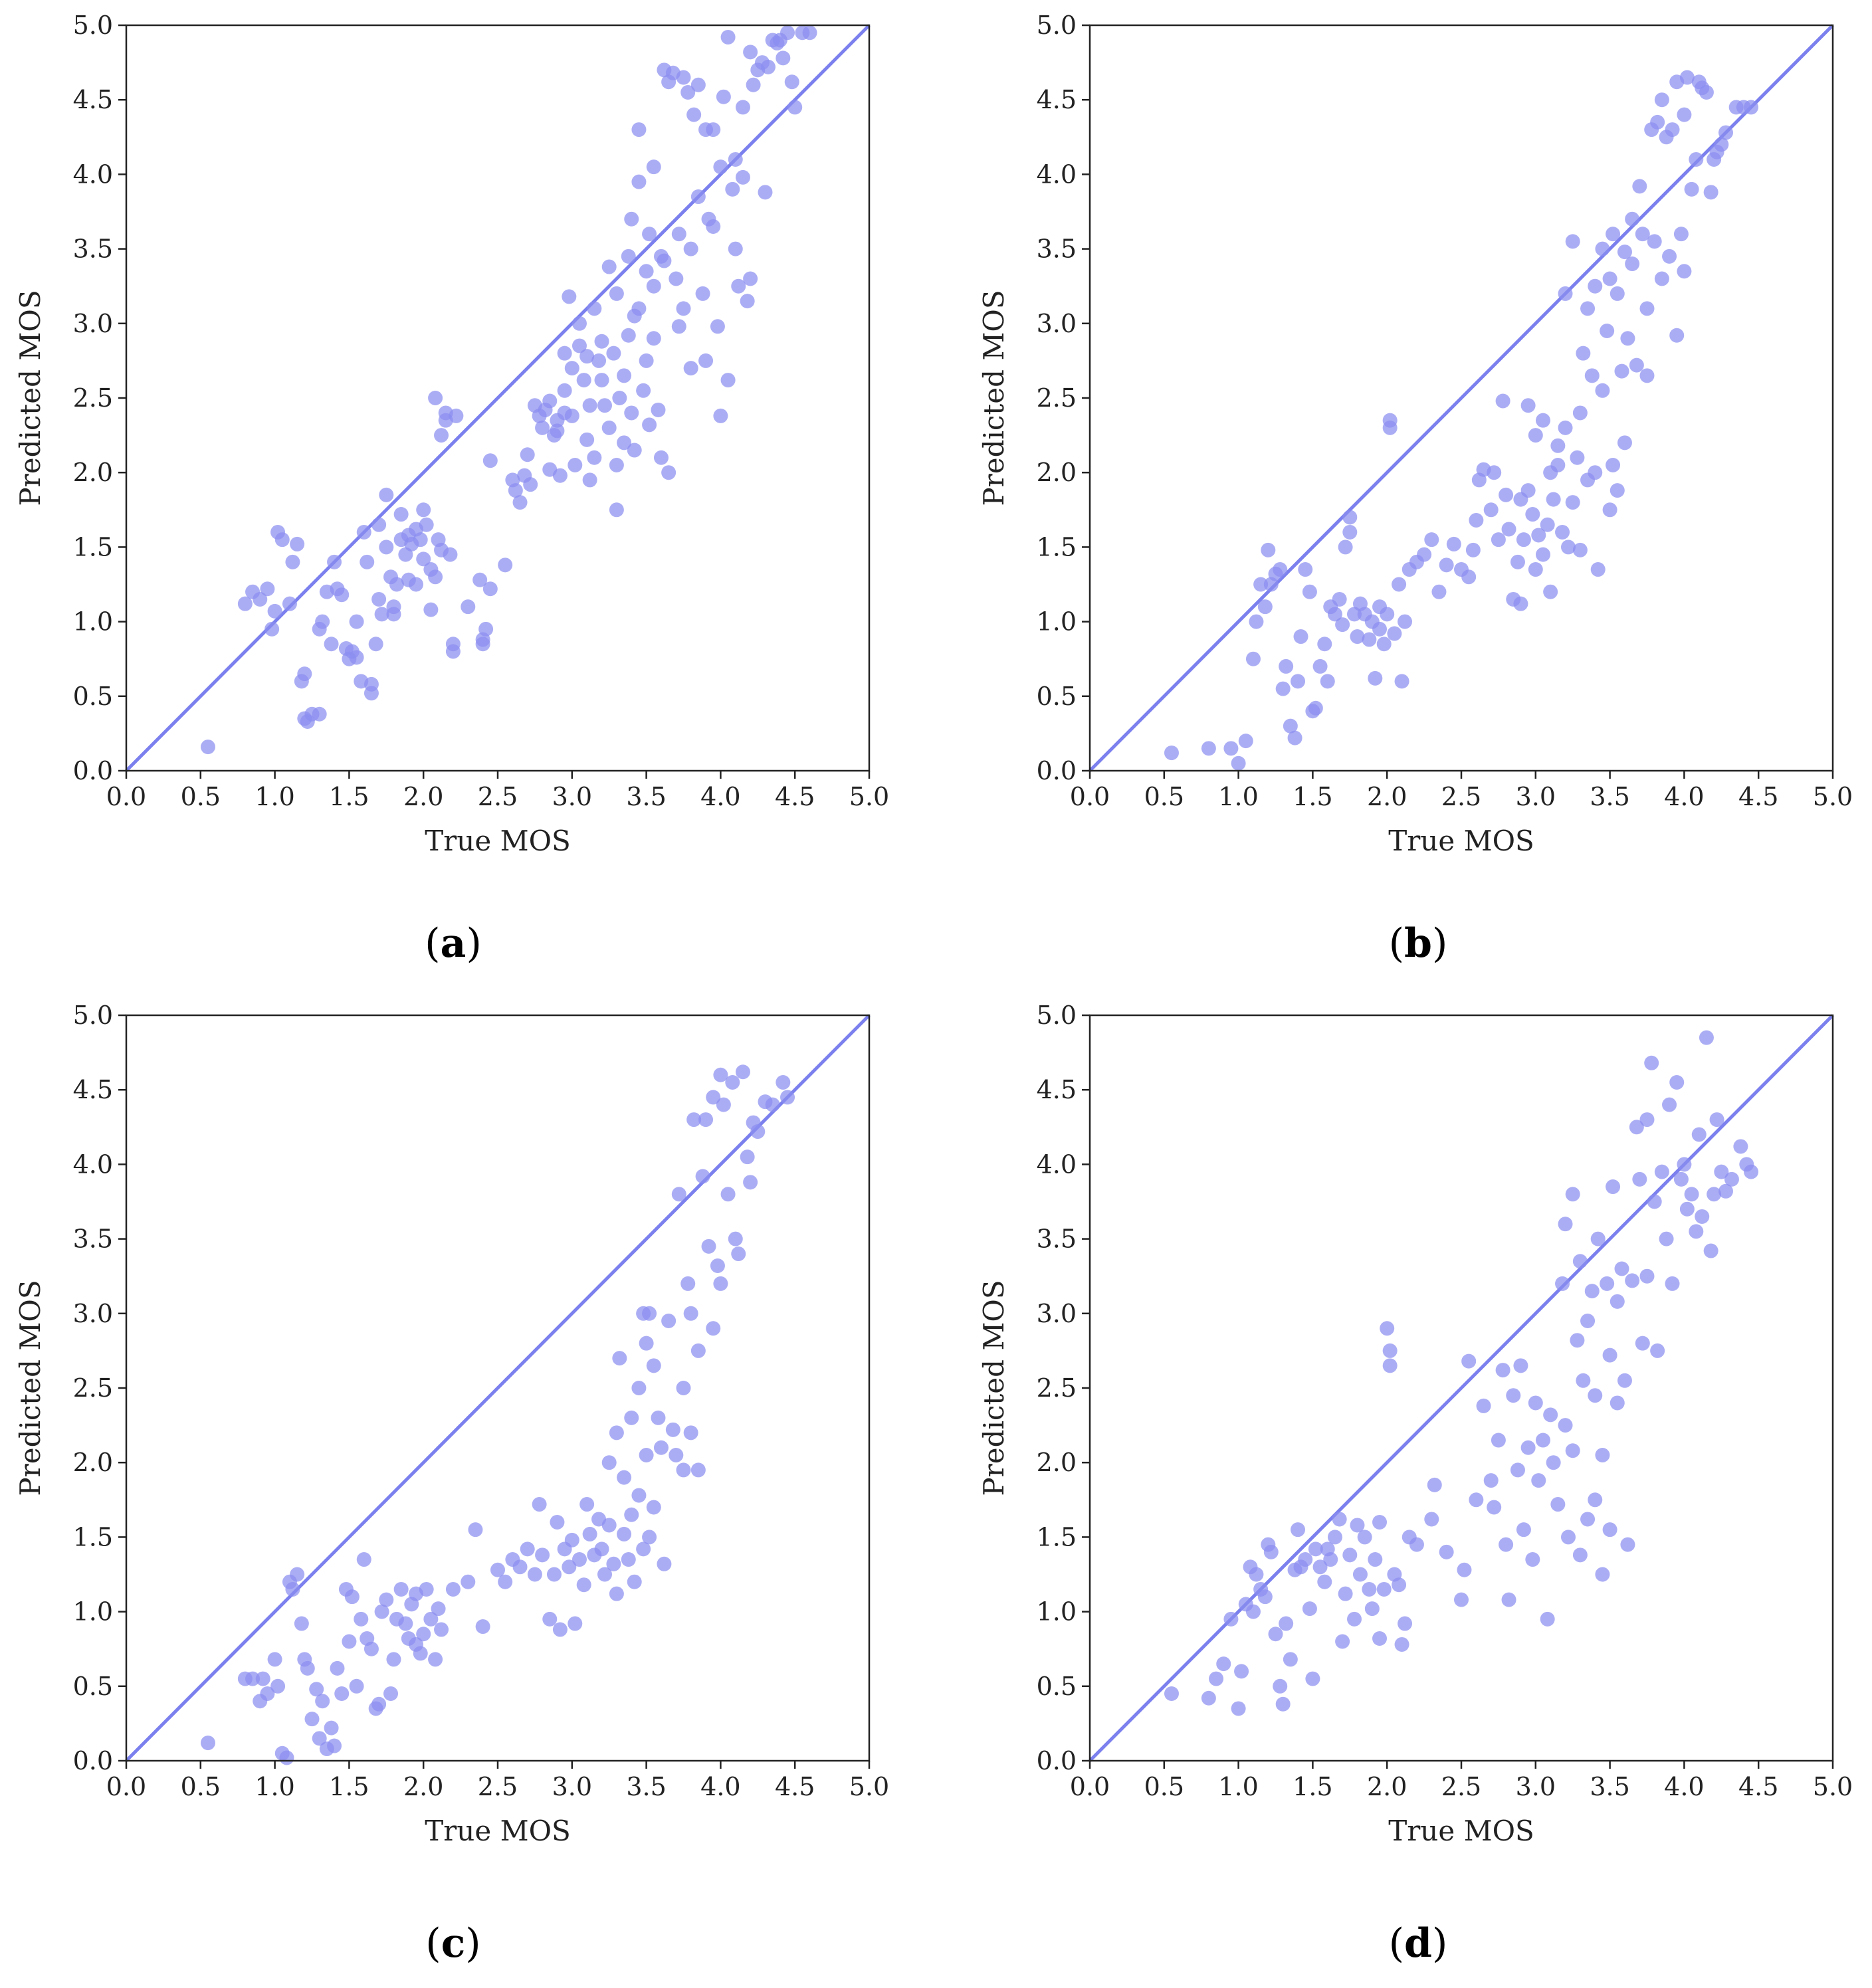 The width and height of the screenshot is (1872, 1988). Describe the element at coordinates (93, 1612) in the screenshot. I see `y-tick-label: 1.0` at that location.